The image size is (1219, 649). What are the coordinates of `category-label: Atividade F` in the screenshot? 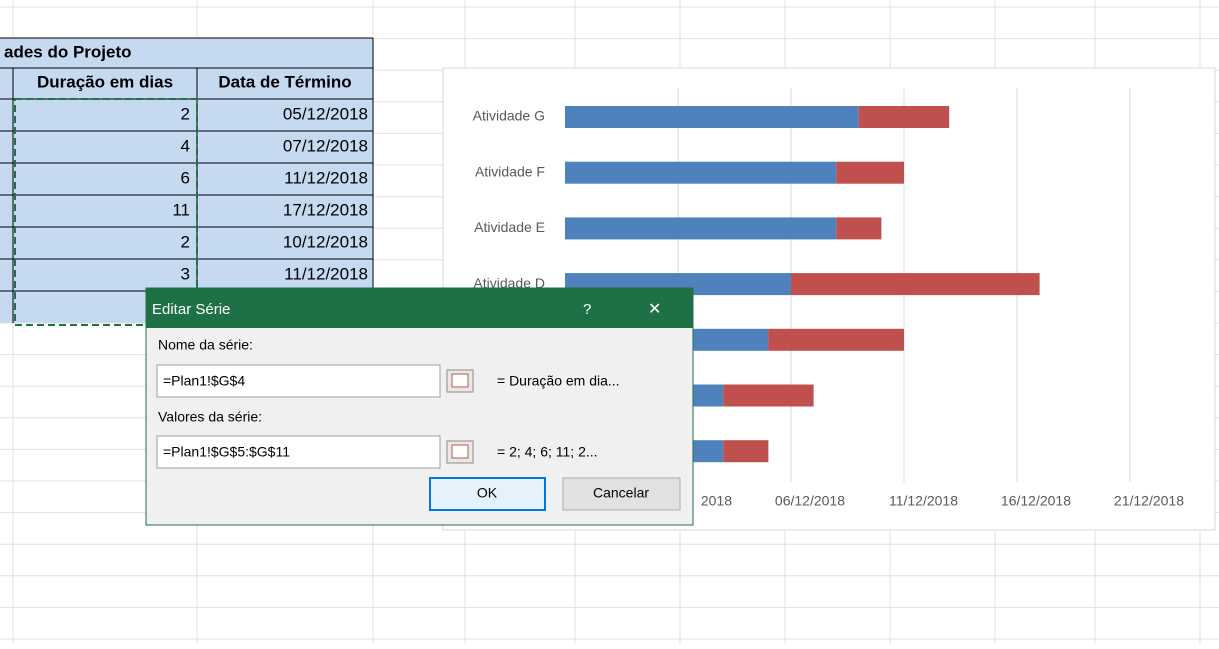 It's located at (510, 171).